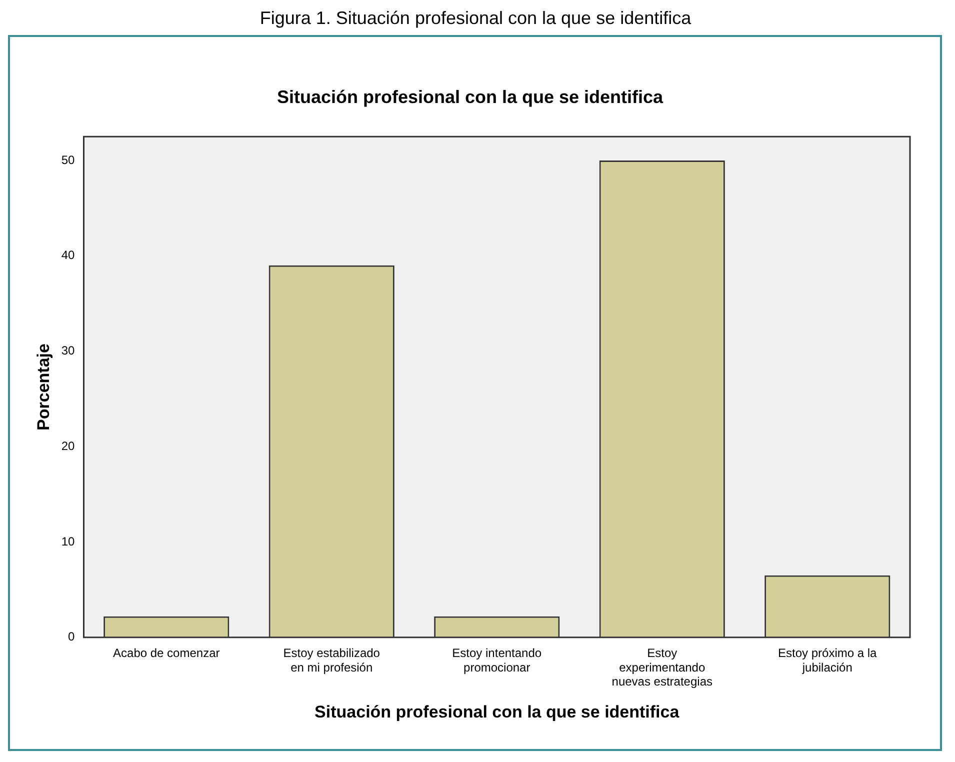 The height and width of the screenshot is (762, 955). I want to click on x-tick-label: Estoy estabilizado en mi profesión, so click(331, 660).